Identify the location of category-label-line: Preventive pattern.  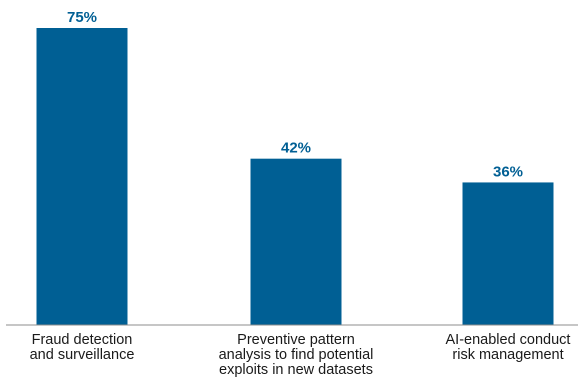
(296, 340).